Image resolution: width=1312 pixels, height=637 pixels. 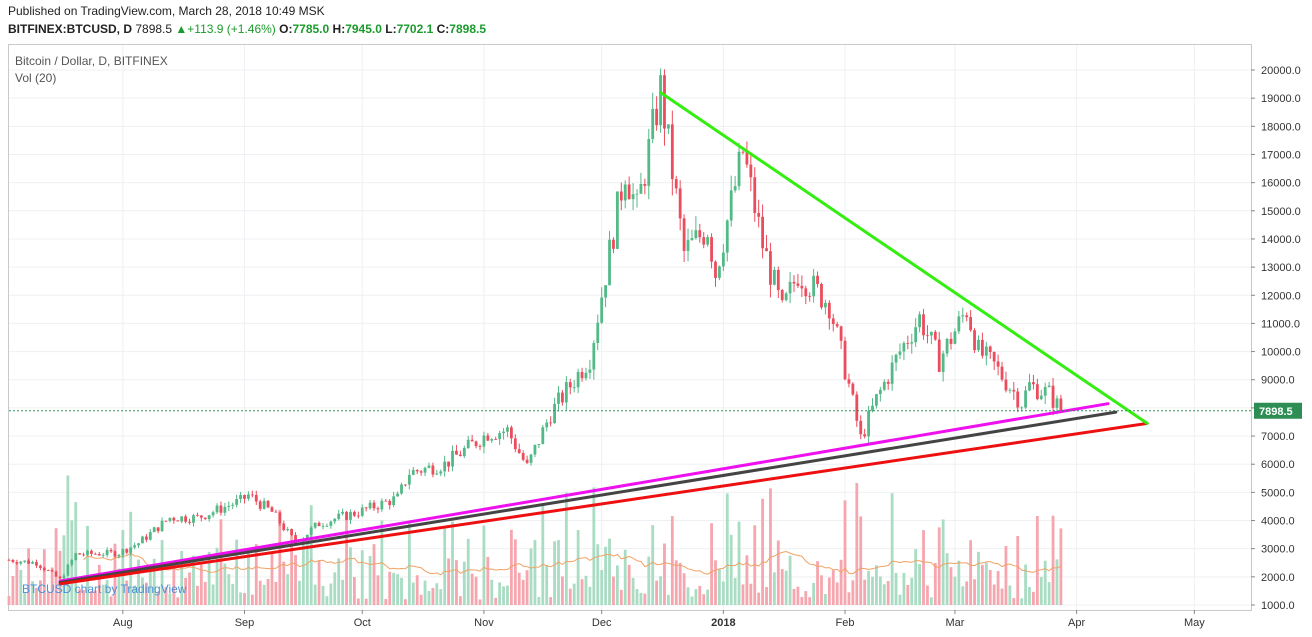 I want to click on time-tick-label: Oct, so click(x=362, y=623).